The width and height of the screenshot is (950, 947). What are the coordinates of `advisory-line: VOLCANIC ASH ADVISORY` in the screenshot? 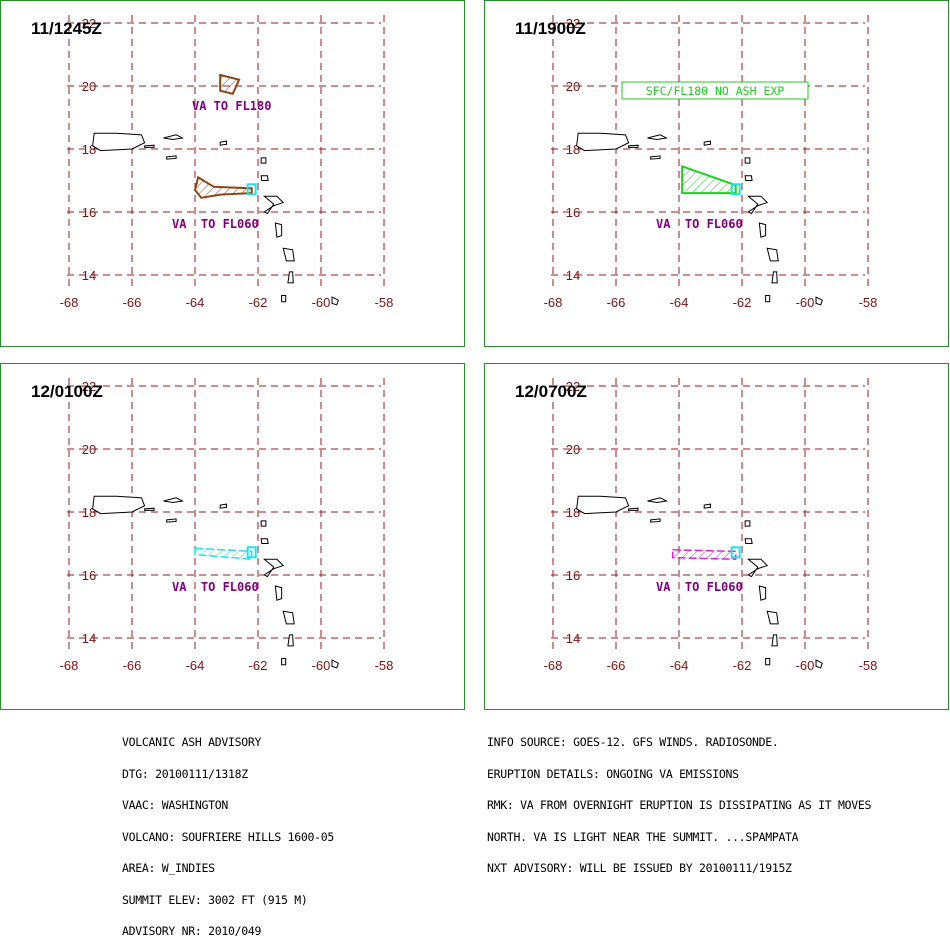 It's located at (192, 742).